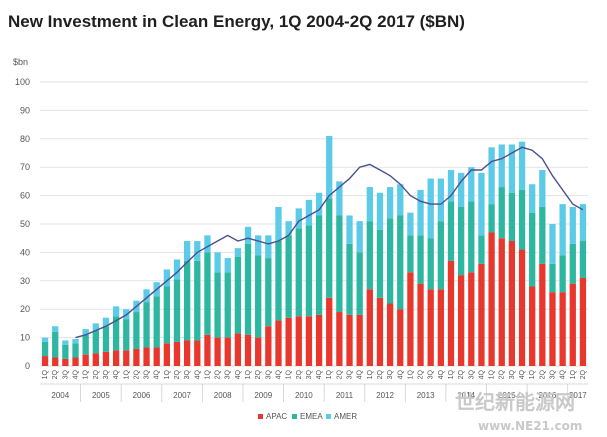  Describe the element at coordinates (22, 82) in the screenshot. I see `y-tick-label: 100` at that location.